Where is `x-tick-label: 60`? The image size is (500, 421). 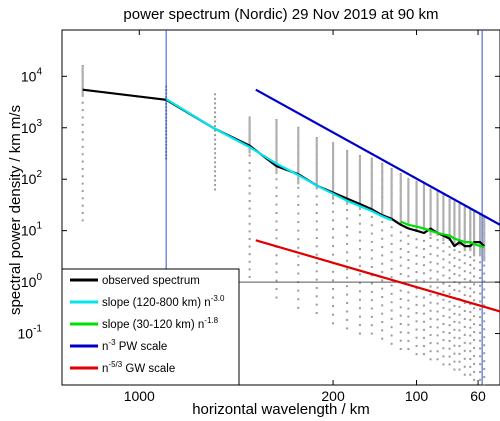 x-tick-label: 60 is located at coordinates (478, 396).